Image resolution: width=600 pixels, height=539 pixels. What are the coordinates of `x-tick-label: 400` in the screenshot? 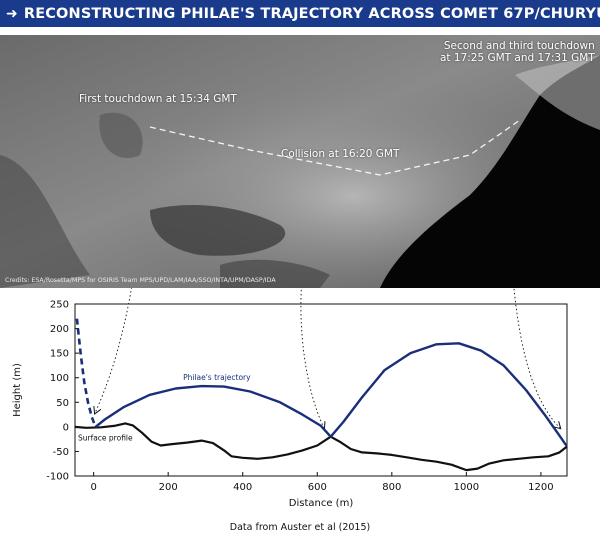 It's located at (242, 487).